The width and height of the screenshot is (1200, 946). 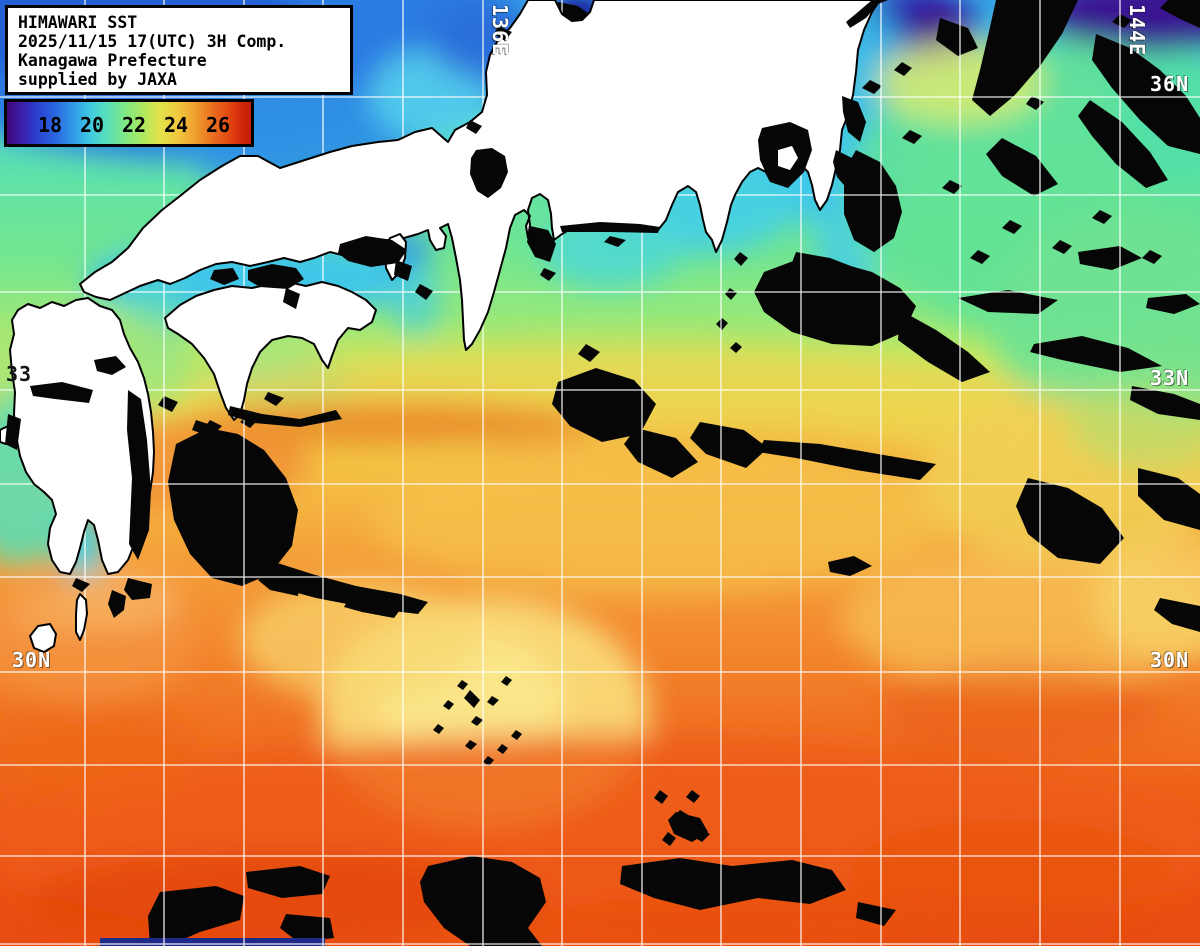 I want to click on lat-label-30n-left: 30N, so click(x=32, y=660).